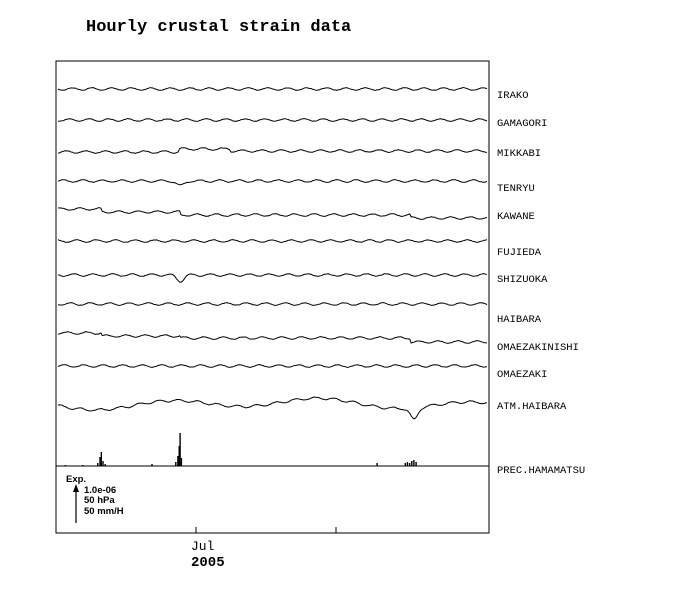  Describe the element at coordinates (516, 189) in the screenshot. I see `station-label: TENRYU` at that location.